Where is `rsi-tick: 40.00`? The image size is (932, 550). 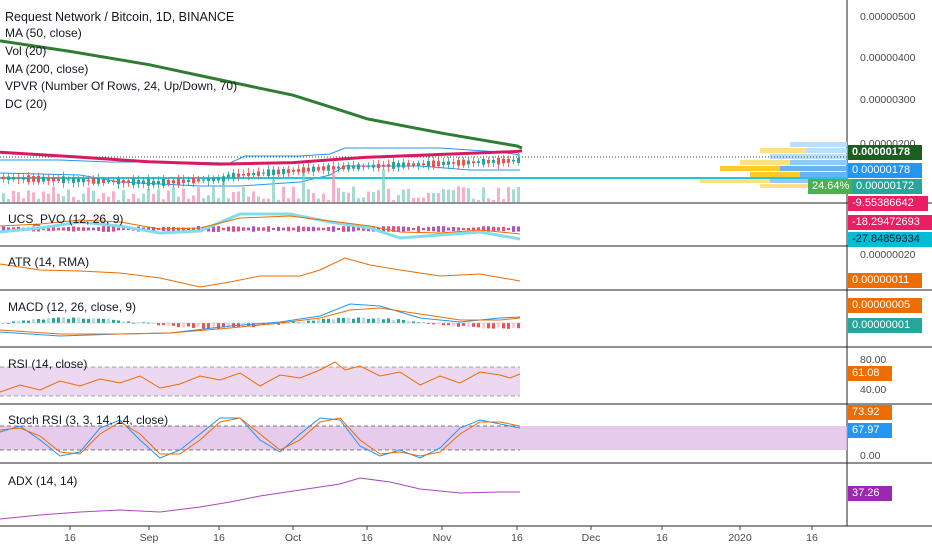 rsi-tick: 40.00 is located at coordinates (873, 390).